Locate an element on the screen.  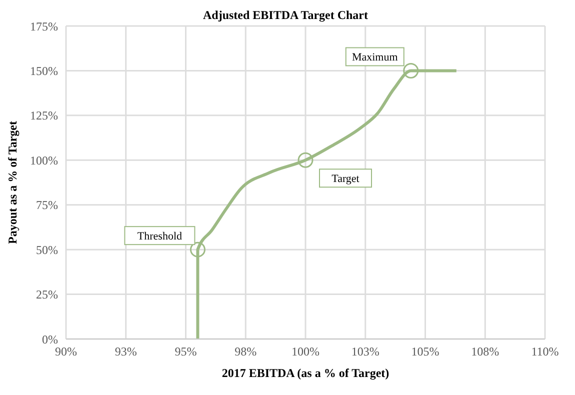
chart-title: Adjusted EBITDA Target Chart is located at coordinates (285, 15).